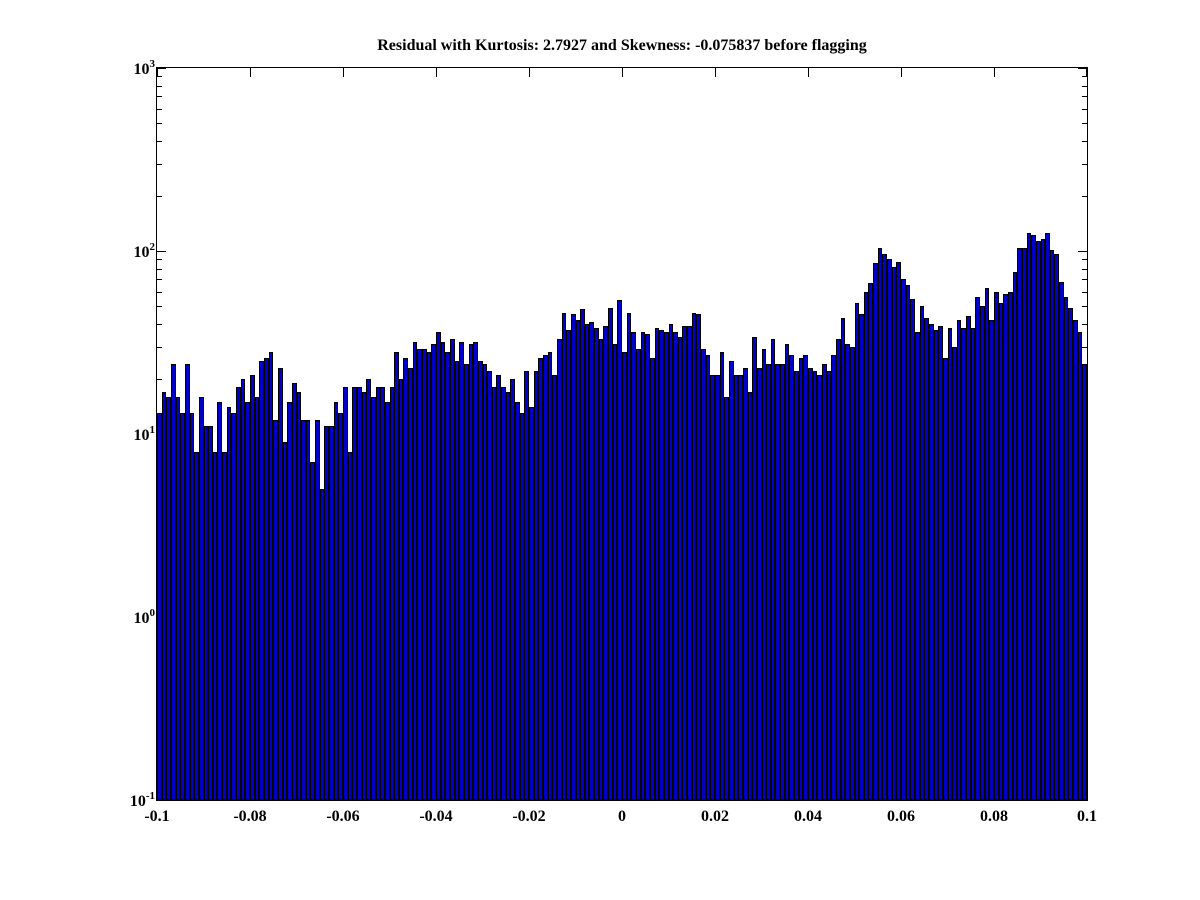 This screenshot has height=900, width=1200. What do you see at coordinates (715, 816) in the screenshot?
I see `x-tick-label: 0.02` at bounding box center [715, 816].